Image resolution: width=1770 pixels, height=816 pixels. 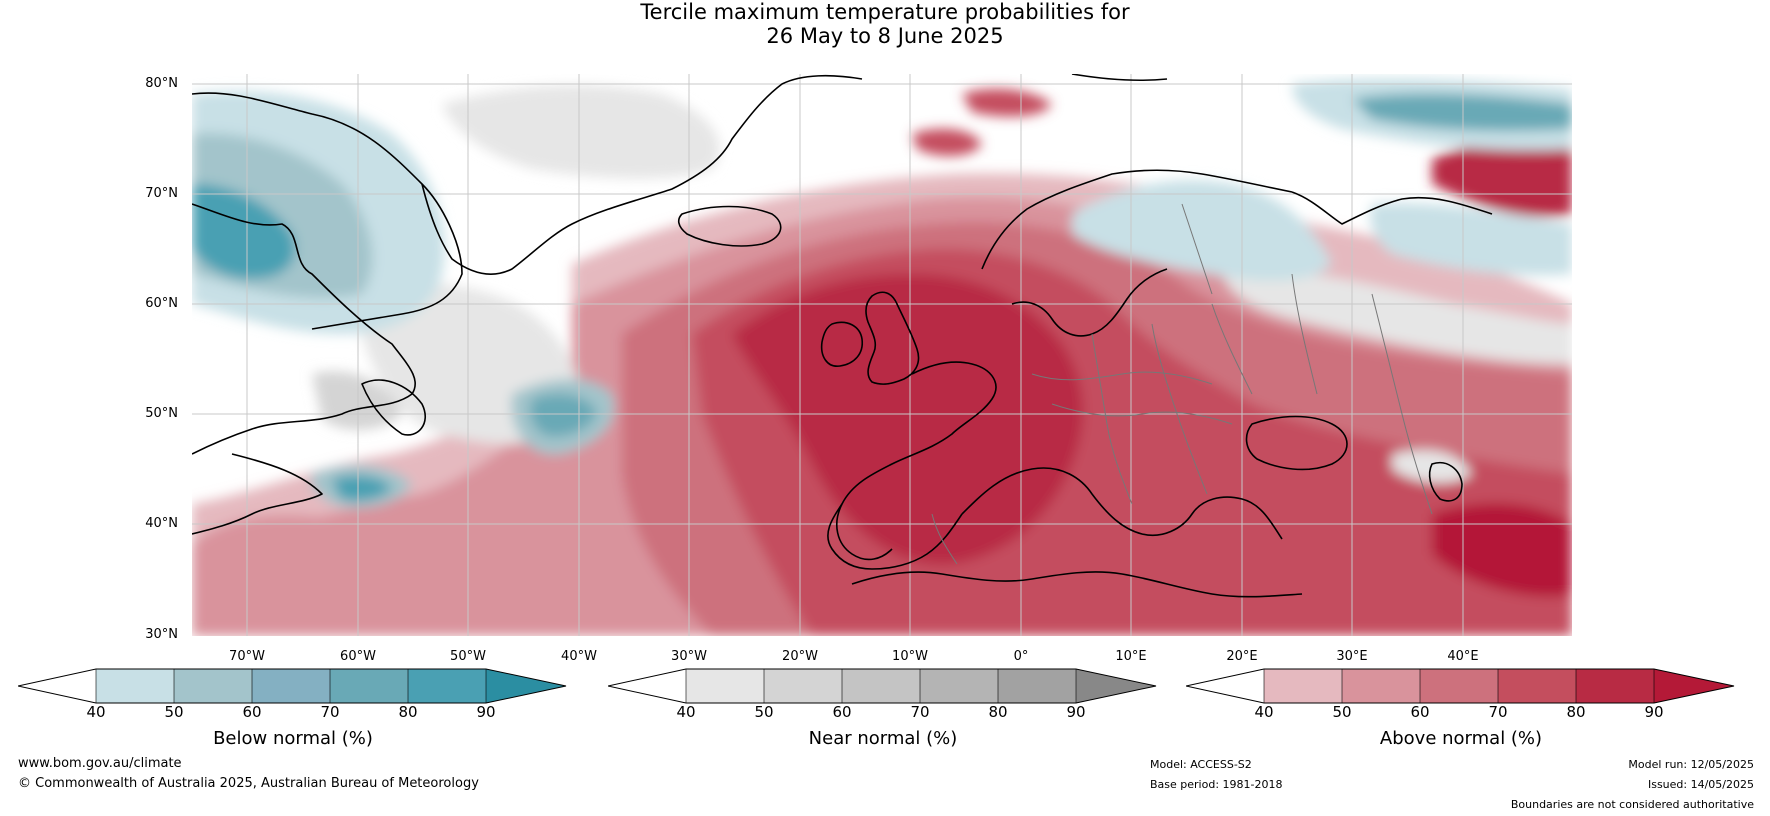 What do you see at coordinates (1216, 784) in the screenshot?
I see `footer-base-period: Base period: 1981-2018` at bounding box center [1216, 784].